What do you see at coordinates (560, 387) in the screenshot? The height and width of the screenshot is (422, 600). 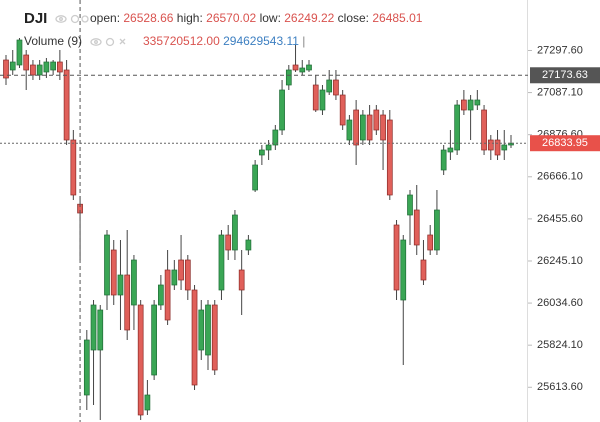 I see `y-tick-label: 25613.60` at bounding box center [560, 387].